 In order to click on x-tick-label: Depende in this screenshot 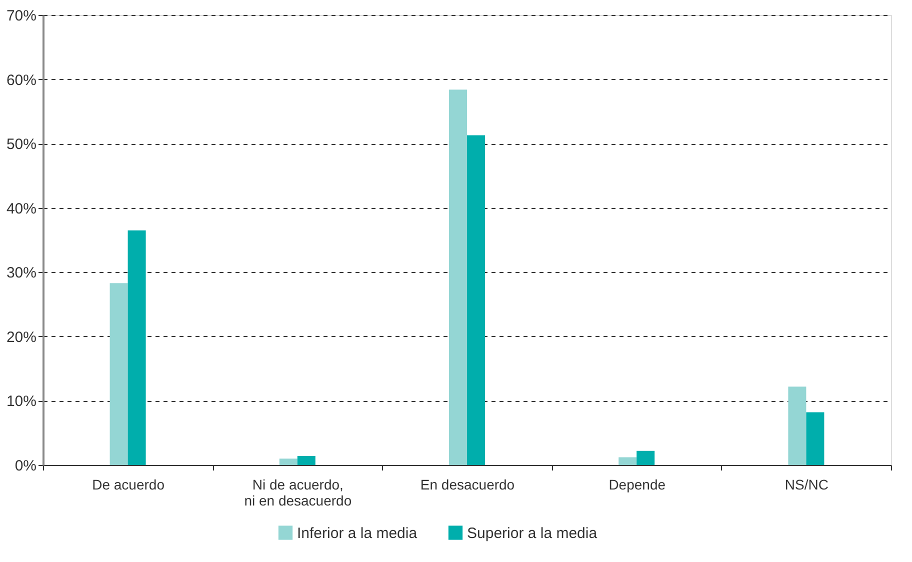, I will do `click(637, 484)`.